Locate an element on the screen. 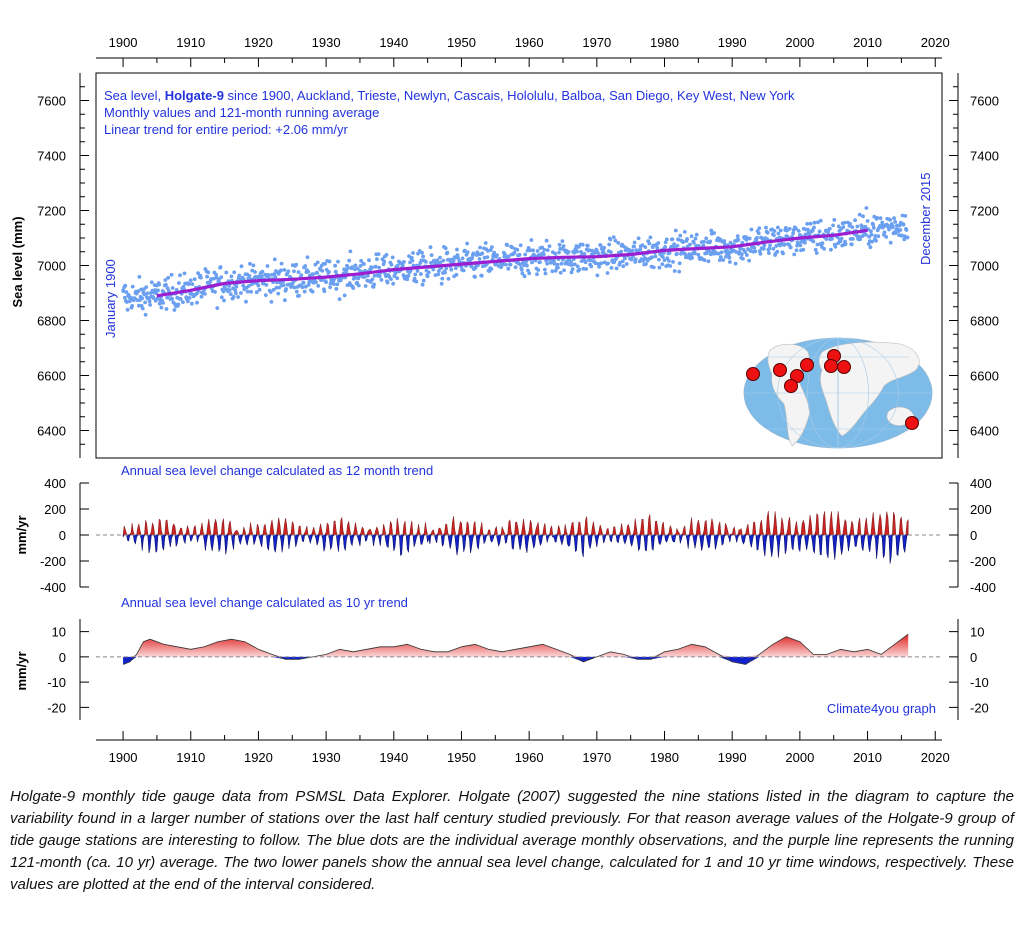 The image size is (1024, 925). y-tick-label: 10 is located at coordinates (977, 632).